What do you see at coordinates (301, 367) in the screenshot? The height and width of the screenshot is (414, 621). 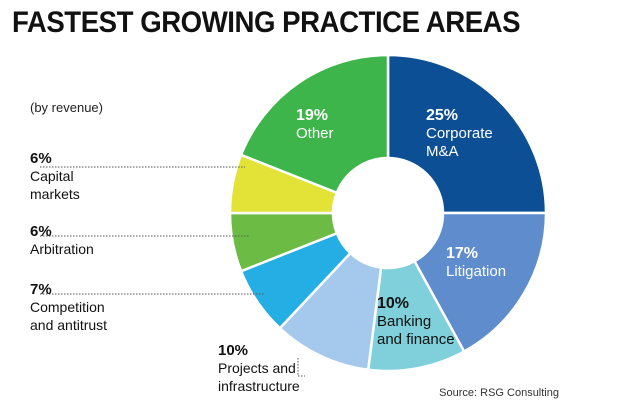 I see `leader-line` at bounding box center [301, 367].